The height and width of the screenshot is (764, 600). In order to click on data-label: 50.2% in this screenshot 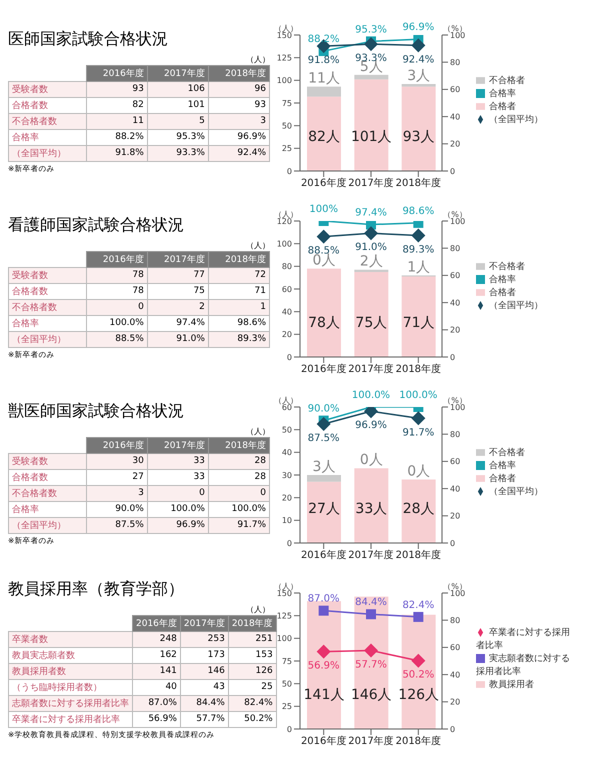, I will do `click(418, 675)`.